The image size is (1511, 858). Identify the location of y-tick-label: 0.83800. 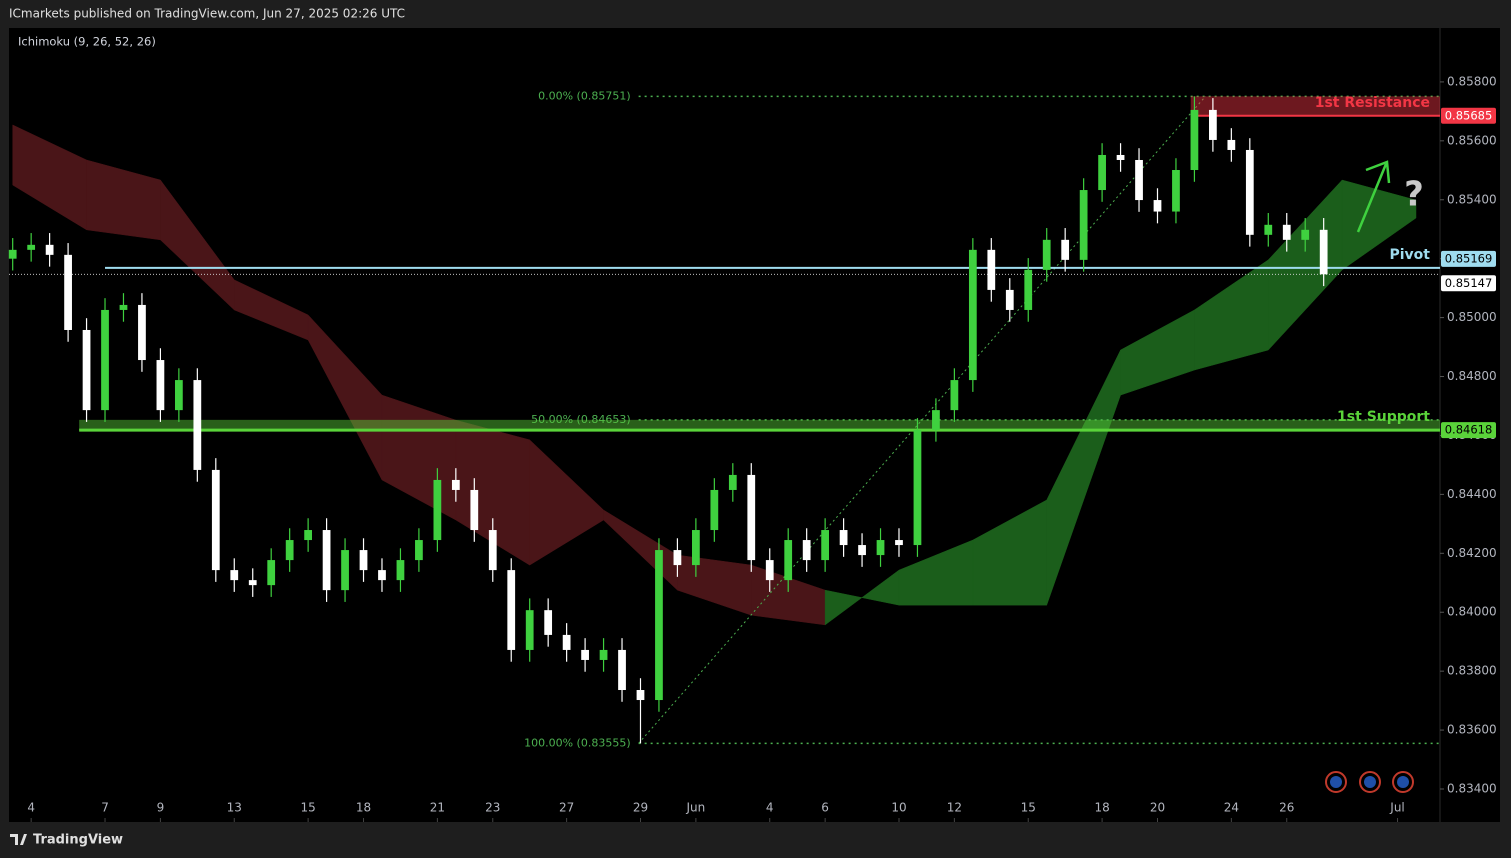
(1472, 671).